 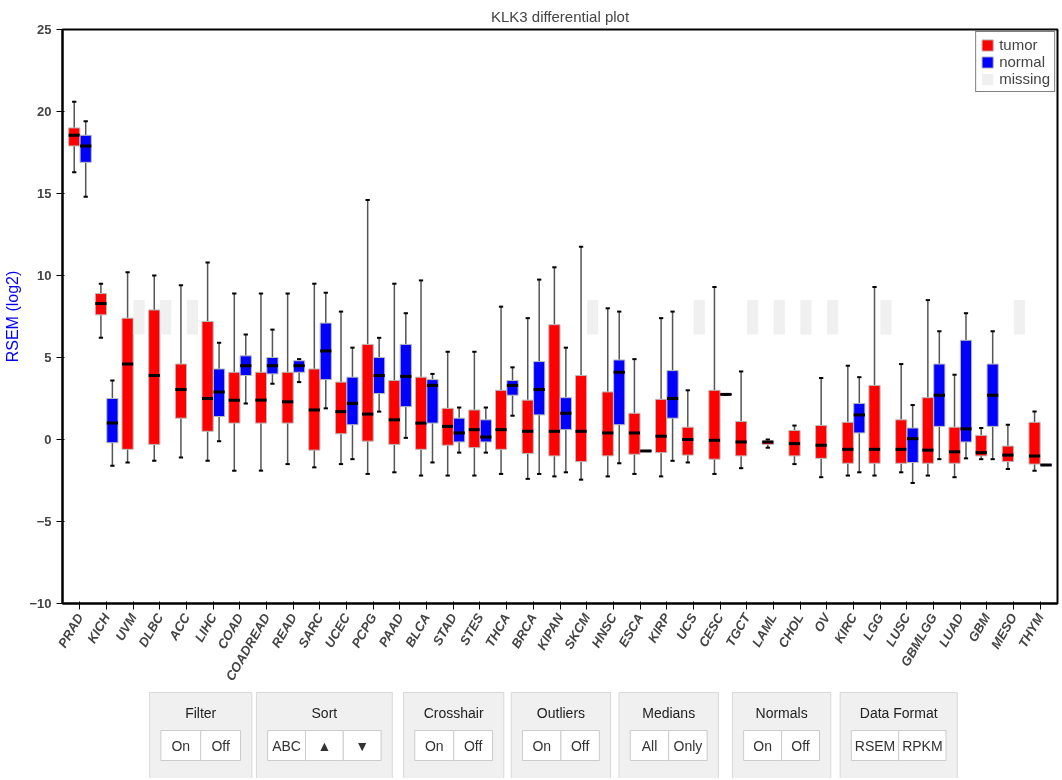 I want to click on y-tick-label: −10, so click(x=40, y=603).